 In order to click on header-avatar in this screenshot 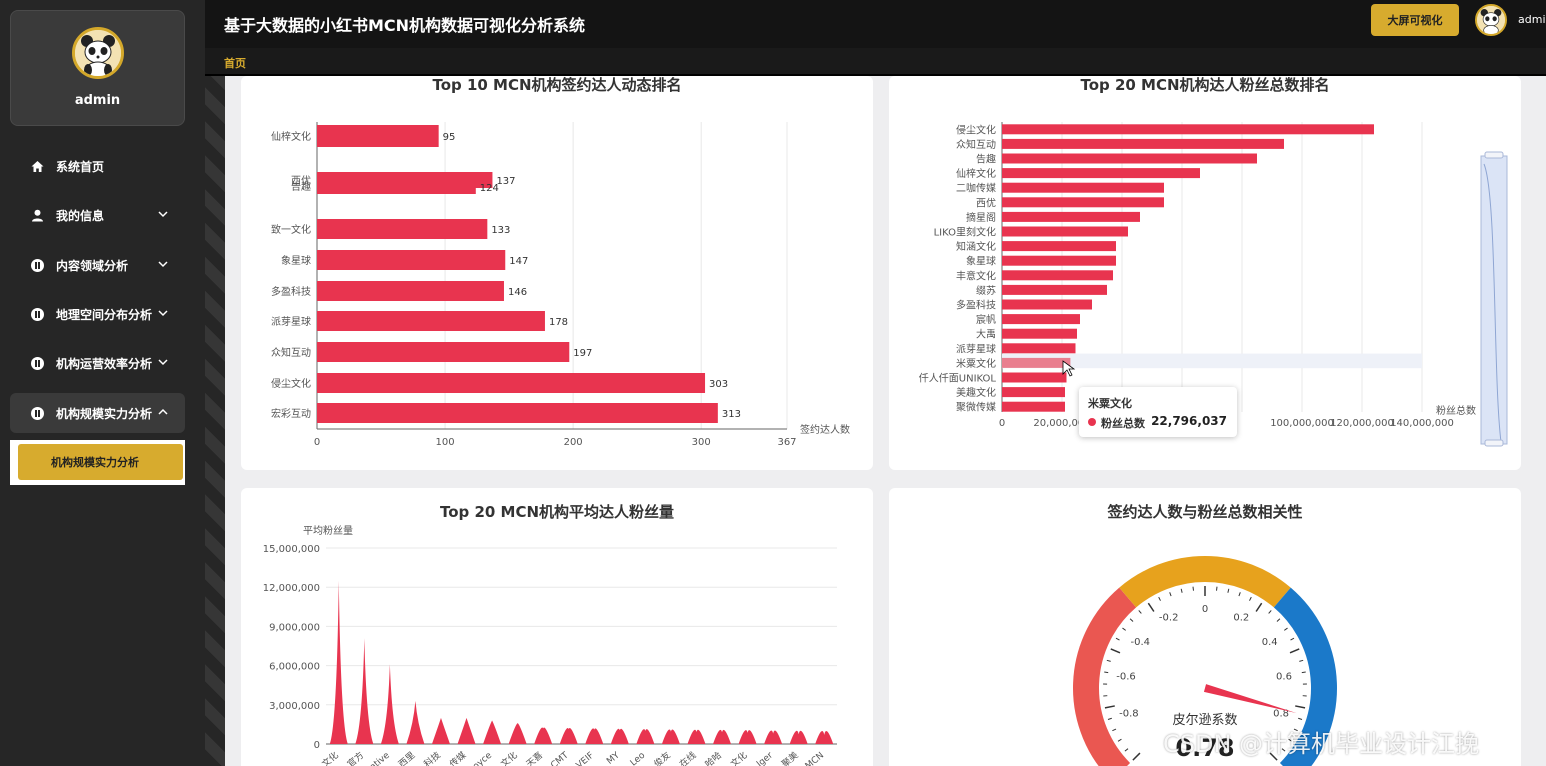, I will do `click(1491, 20)`.